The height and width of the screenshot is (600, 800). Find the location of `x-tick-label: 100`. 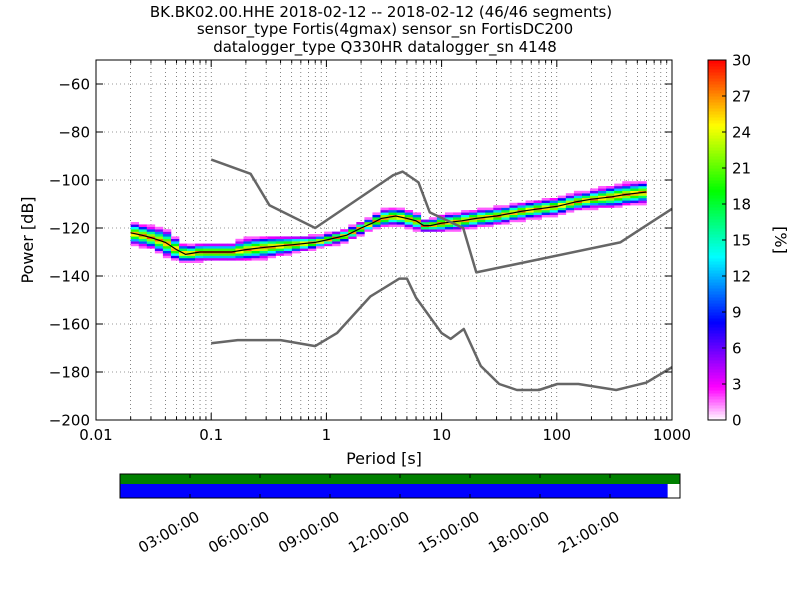

x-tick-label: 100 is located at coordinates (556, 435).